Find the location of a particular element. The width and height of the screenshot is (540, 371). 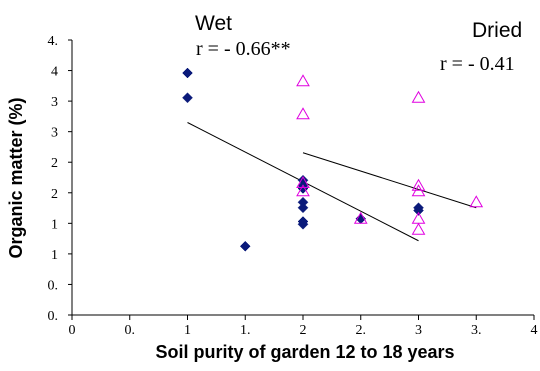

x-tick-label: 0. is located at coordinates (130, 330).